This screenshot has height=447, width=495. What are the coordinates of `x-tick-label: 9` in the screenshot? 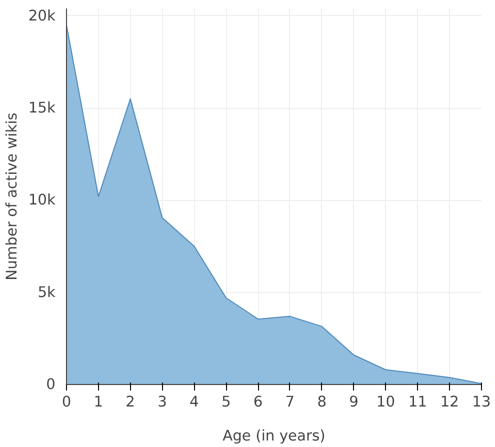 It's located at (353, 402).